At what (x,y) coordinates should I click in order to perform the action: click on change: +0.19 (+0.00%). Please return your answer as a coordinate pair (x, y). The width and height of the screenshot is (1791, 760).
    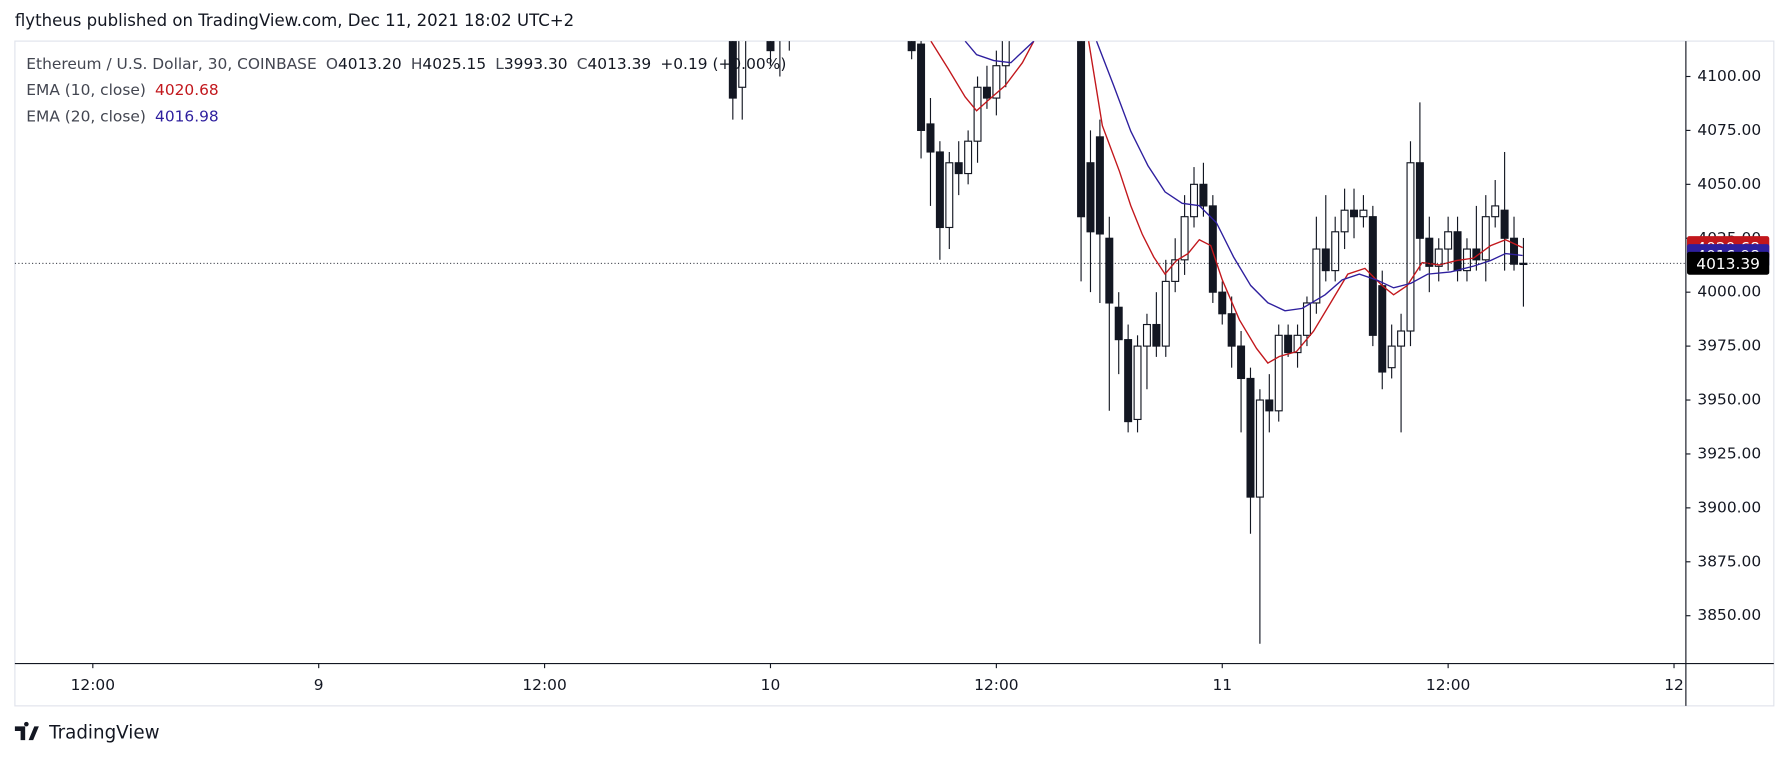
    Looking at the image, I should click on (723, 63).